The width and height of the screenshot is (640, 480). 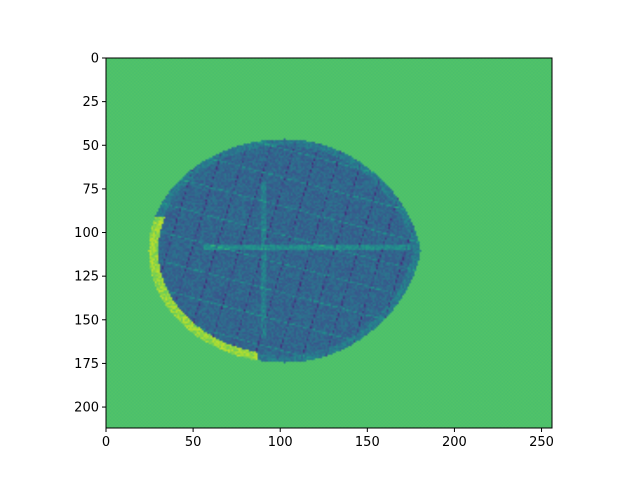 What do you see at coordinates (86, 408) in the screenshot?
I see `y-tick-label: 200` at bounding box center [86, 408].